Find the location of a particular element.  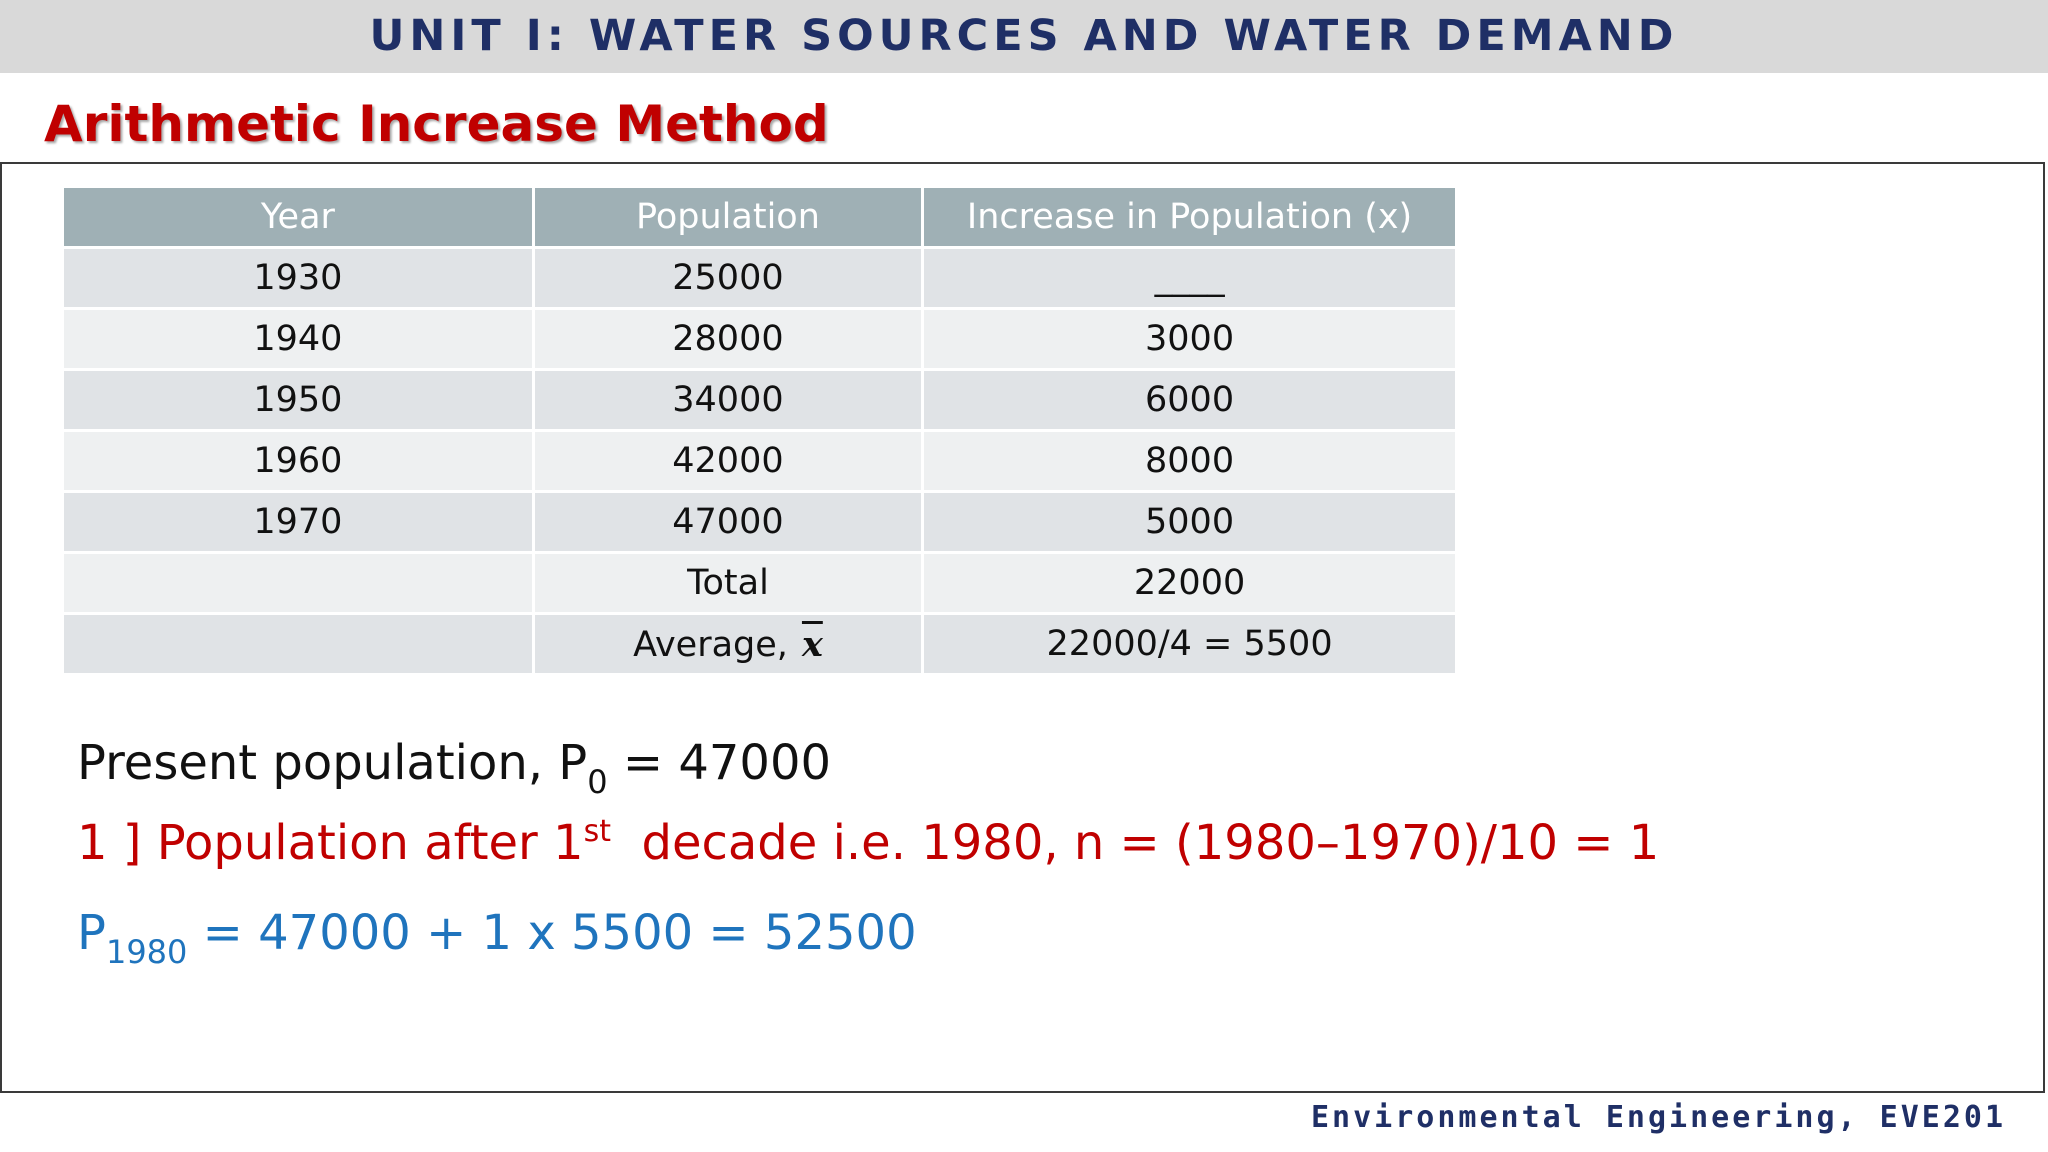

increase-cell: 8000 is located at coordinates (1189, 461).